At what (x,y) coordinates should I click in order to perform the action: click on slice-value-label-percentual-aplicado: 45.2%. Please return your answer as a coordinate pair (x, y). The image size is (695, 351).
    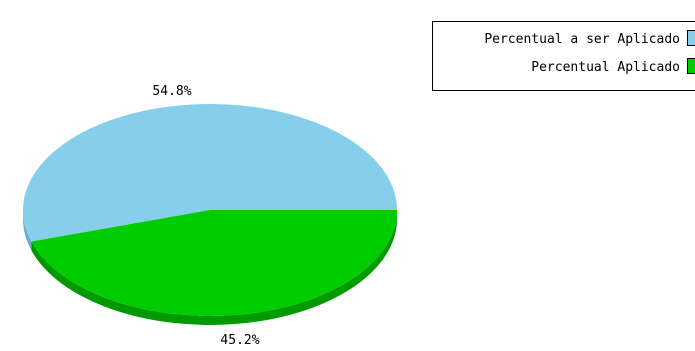
    Looking at the image, I should click on (239, 340).